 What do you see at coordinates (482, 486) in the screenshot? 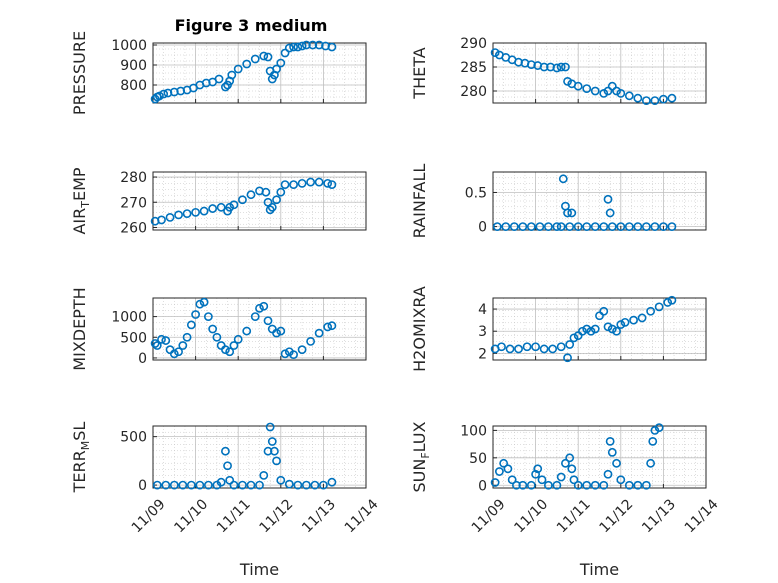
I see `y-tick-label: 0` at bounding box center [482, 486].